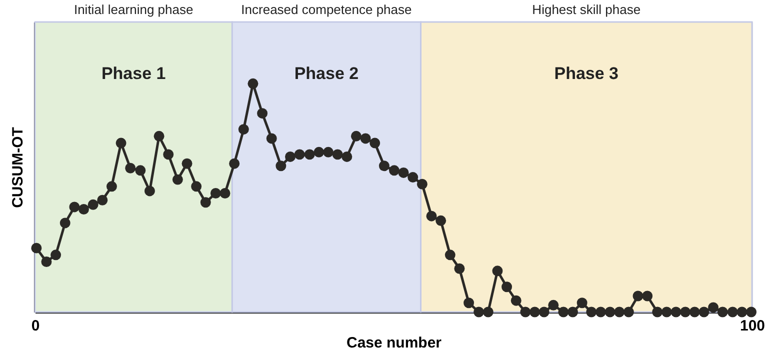 The height and width of the screenshot is (354, 766). I want to click on x-axis-title: Case number, so click(394, 343).